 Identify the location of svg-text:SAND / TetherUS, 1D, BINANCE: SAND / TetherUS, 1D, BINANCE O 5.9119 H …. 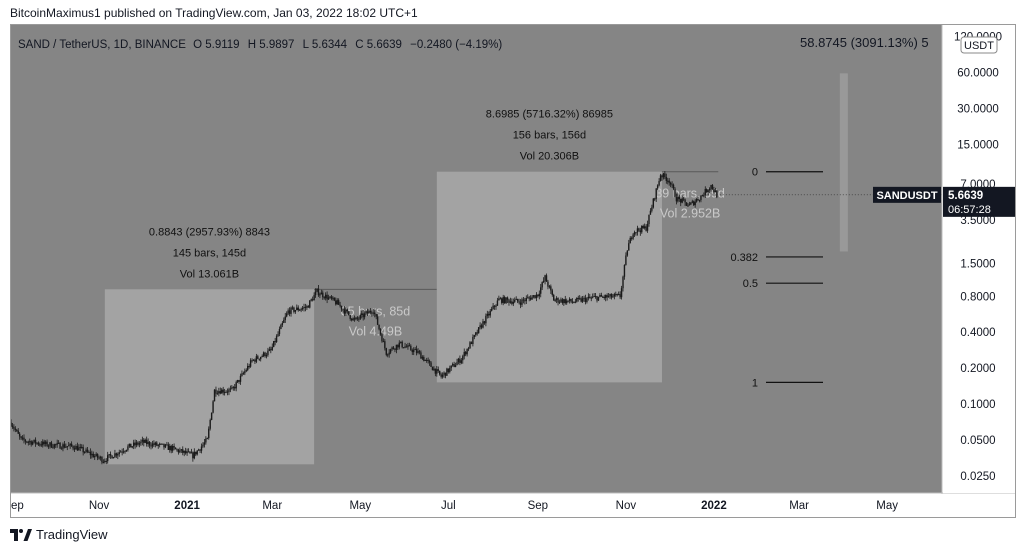
(260, 45).